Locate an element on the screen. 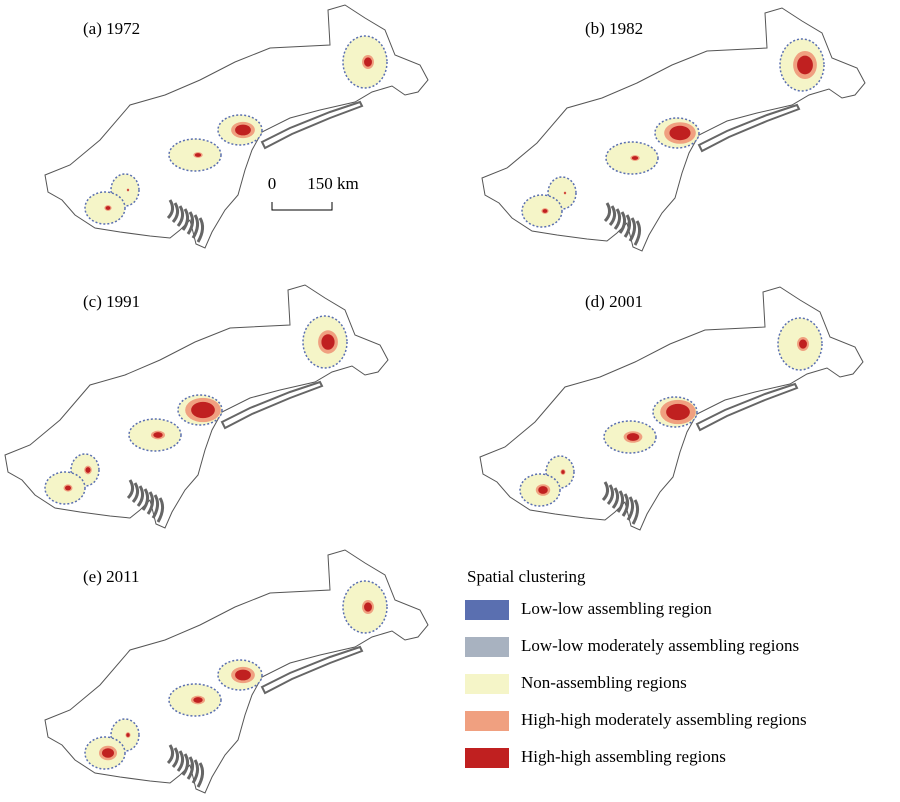  scale-bar: 0 150 km is located at coordinates (313, 192).